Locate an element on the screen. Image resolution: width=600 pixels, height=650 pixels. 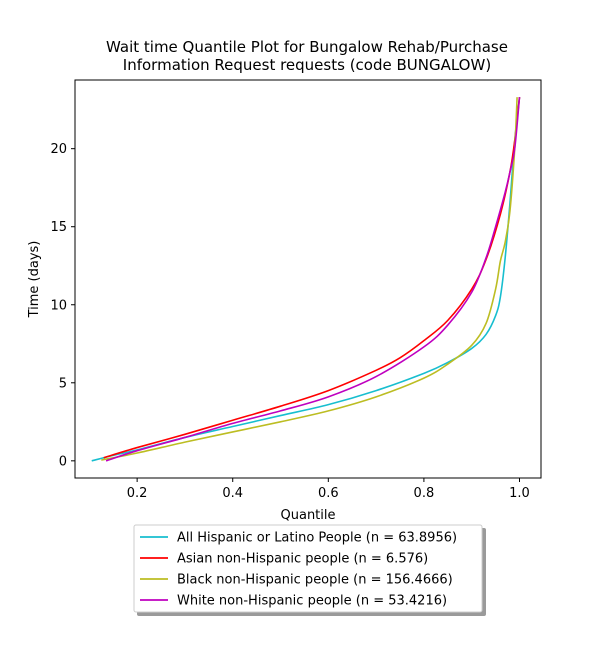
y-axis-label: Time (days) is located at coordinates (34, 280).